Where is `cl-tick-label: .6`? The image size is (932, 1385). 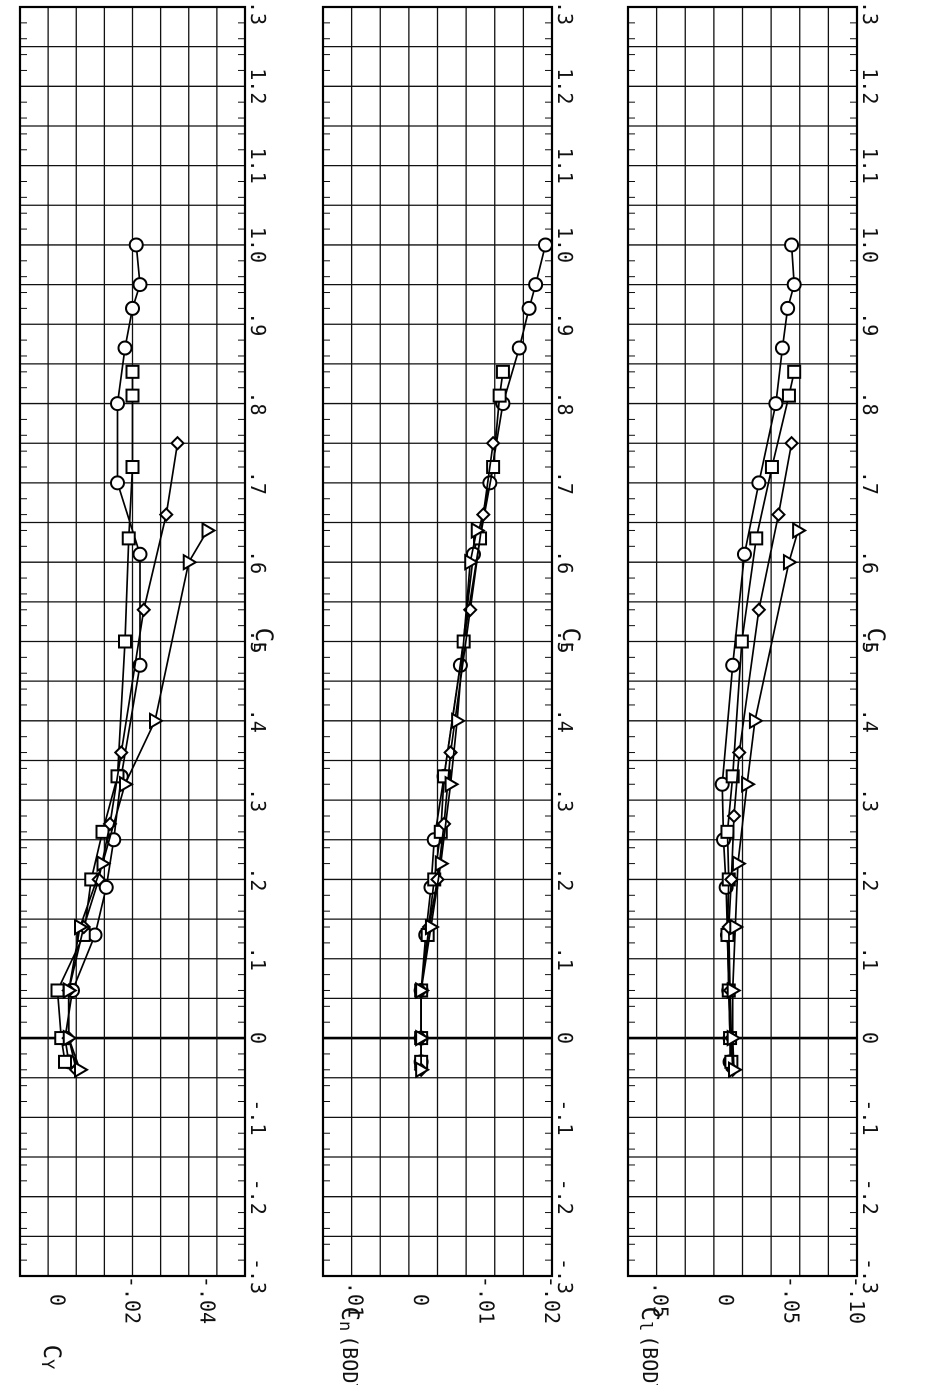
cl-tick-label: .6 is located at coordinates (258, 562).